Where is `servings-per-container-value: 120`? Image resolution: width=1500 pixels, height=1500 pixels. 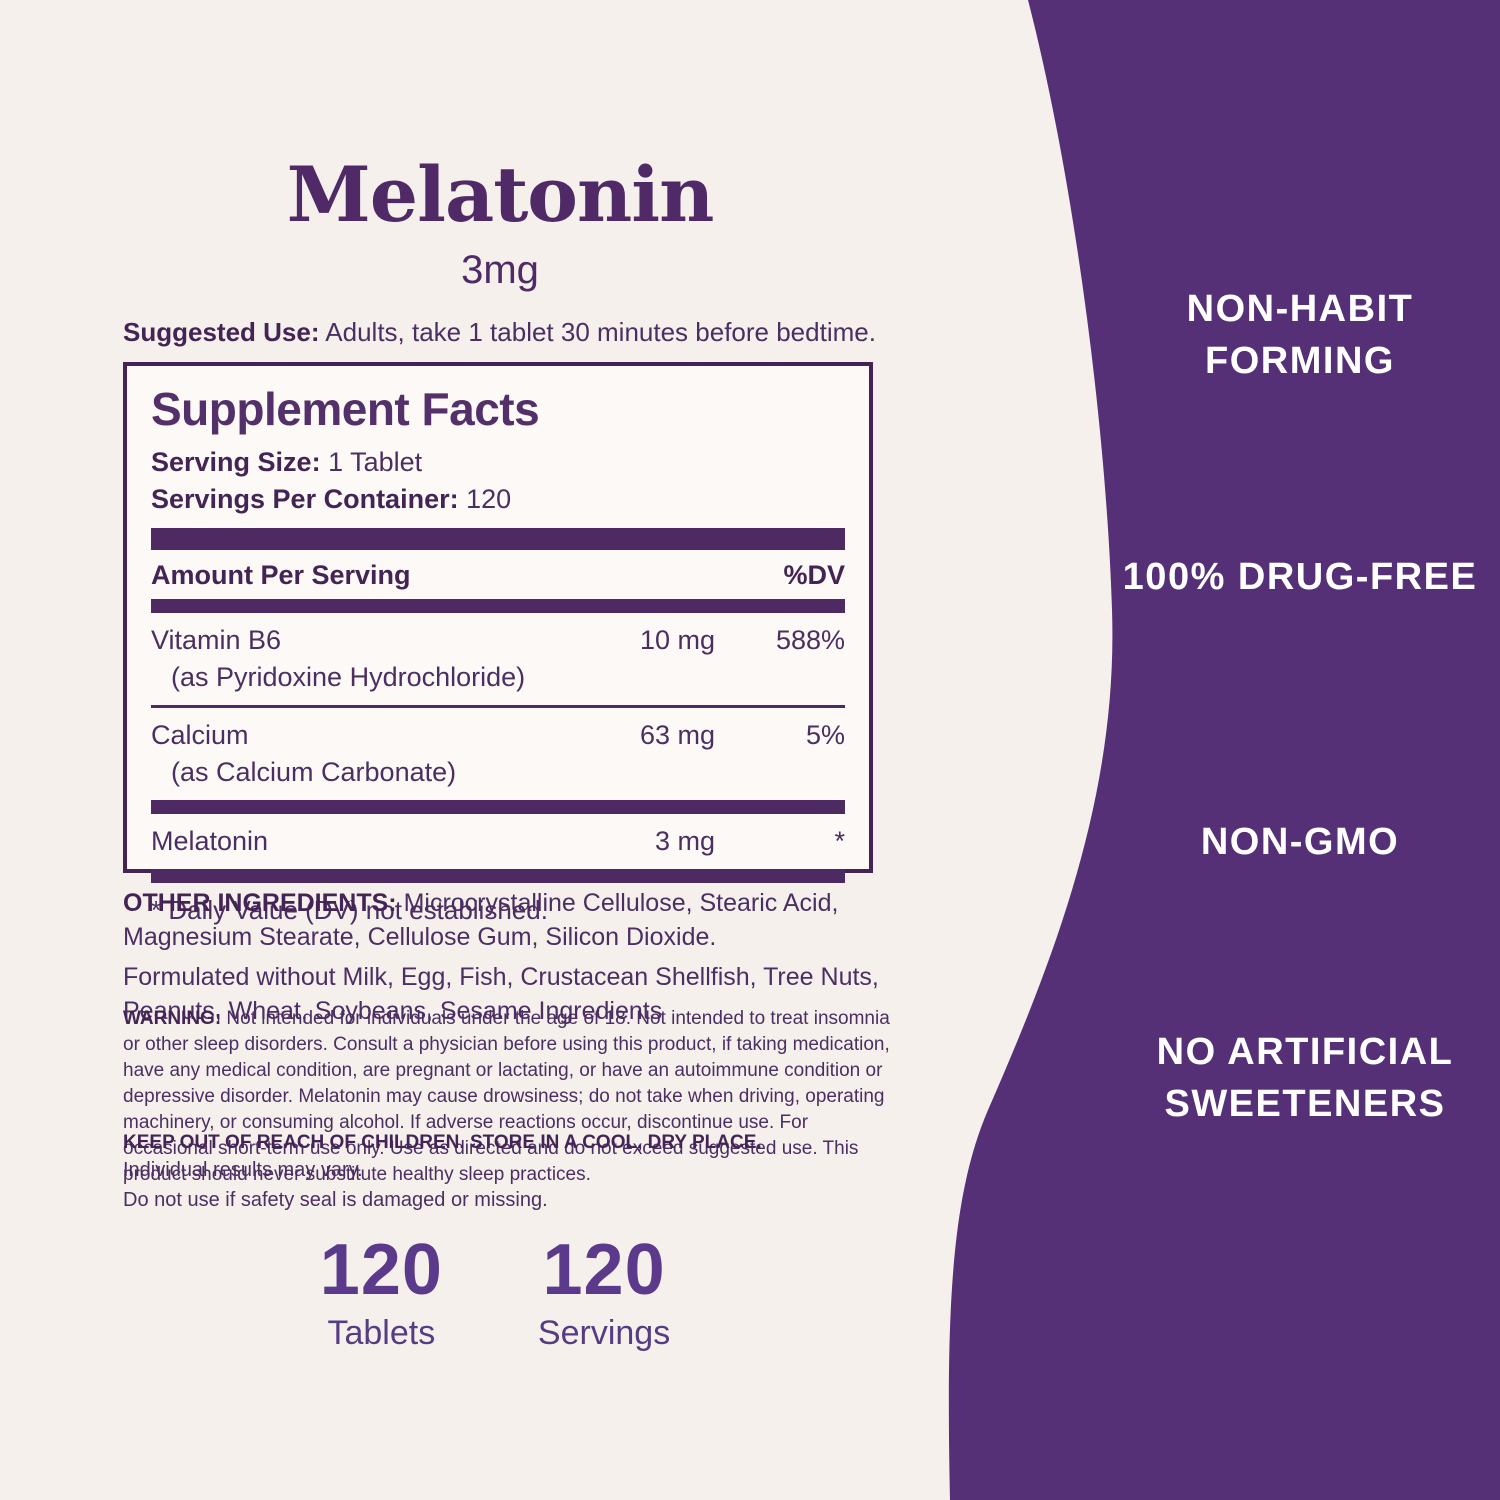 servings-per-container-value: 120 is located at coordinates (485, 499).